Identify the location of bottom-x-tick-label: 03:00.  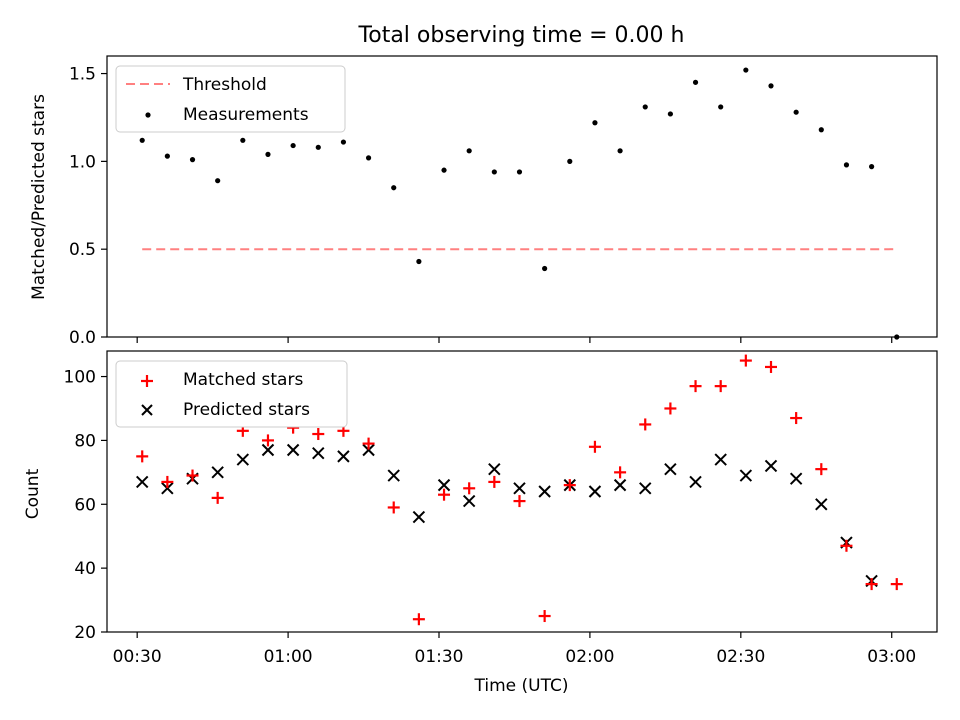
(891, 657).